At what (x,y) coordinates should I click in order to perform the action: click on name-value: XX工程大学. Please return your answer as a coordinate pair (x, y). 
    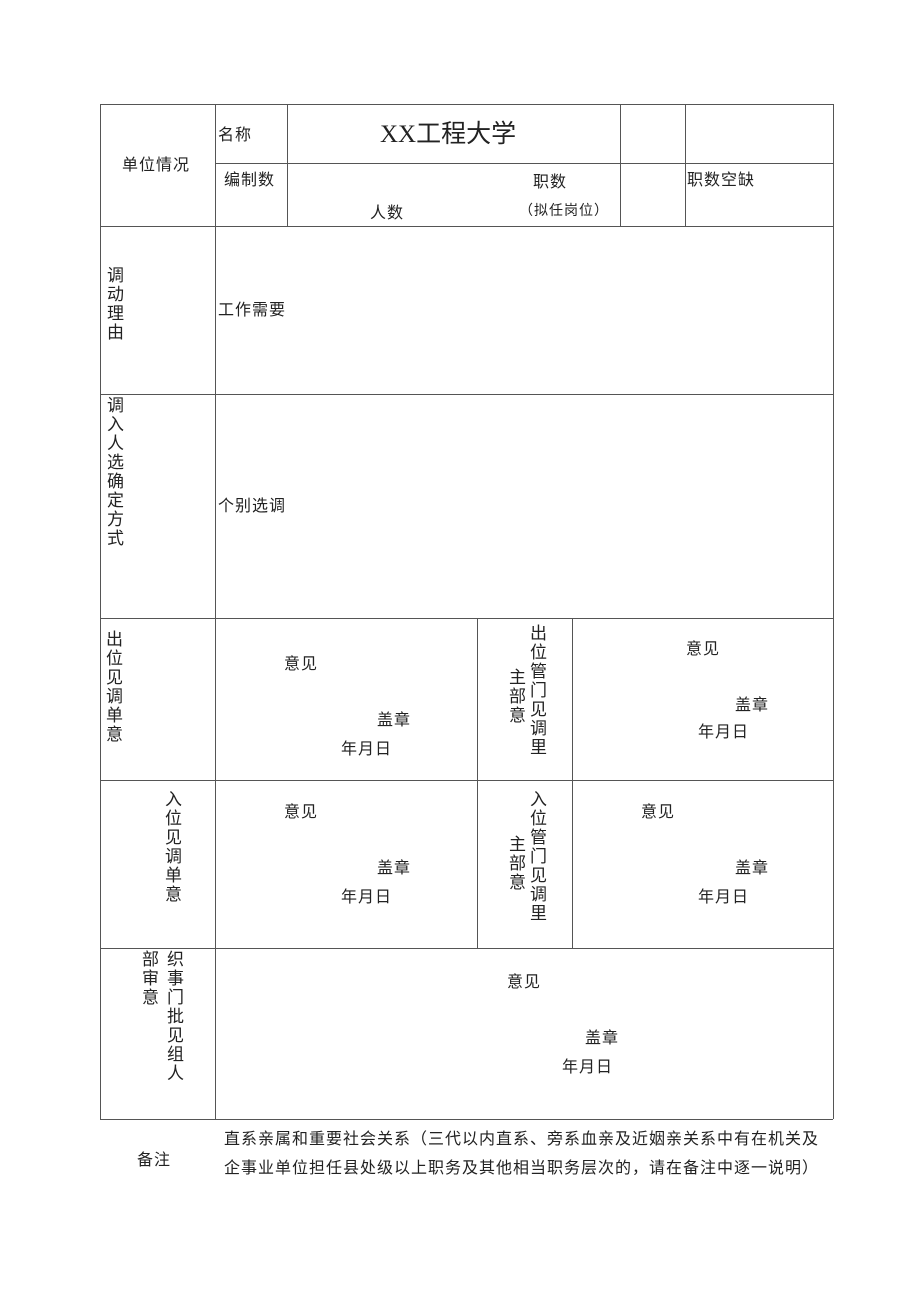
    Looking at the image, I should click on (448, 134).